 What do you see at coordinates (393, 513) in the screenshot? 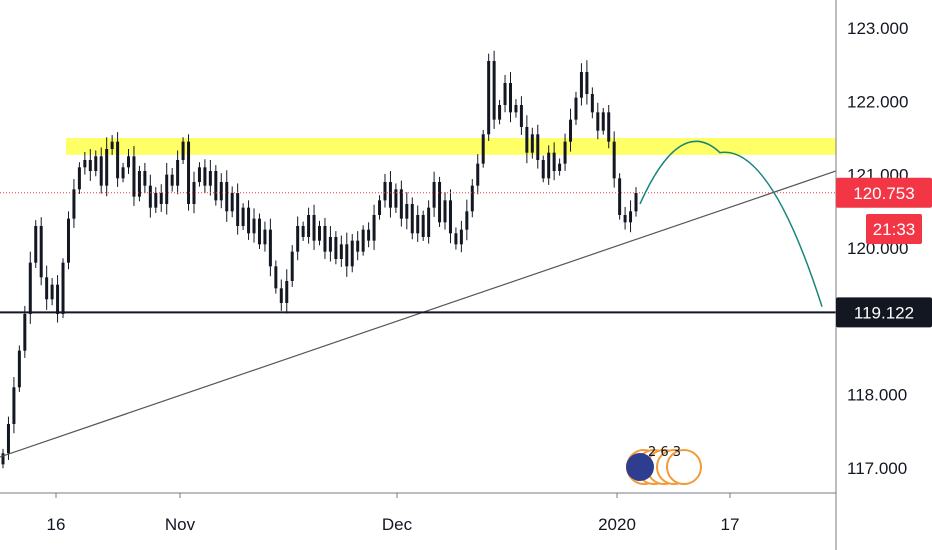
I see `time-axis-ticks: 16 Nov Dec 2020 17` at bounding box center [393, 513].